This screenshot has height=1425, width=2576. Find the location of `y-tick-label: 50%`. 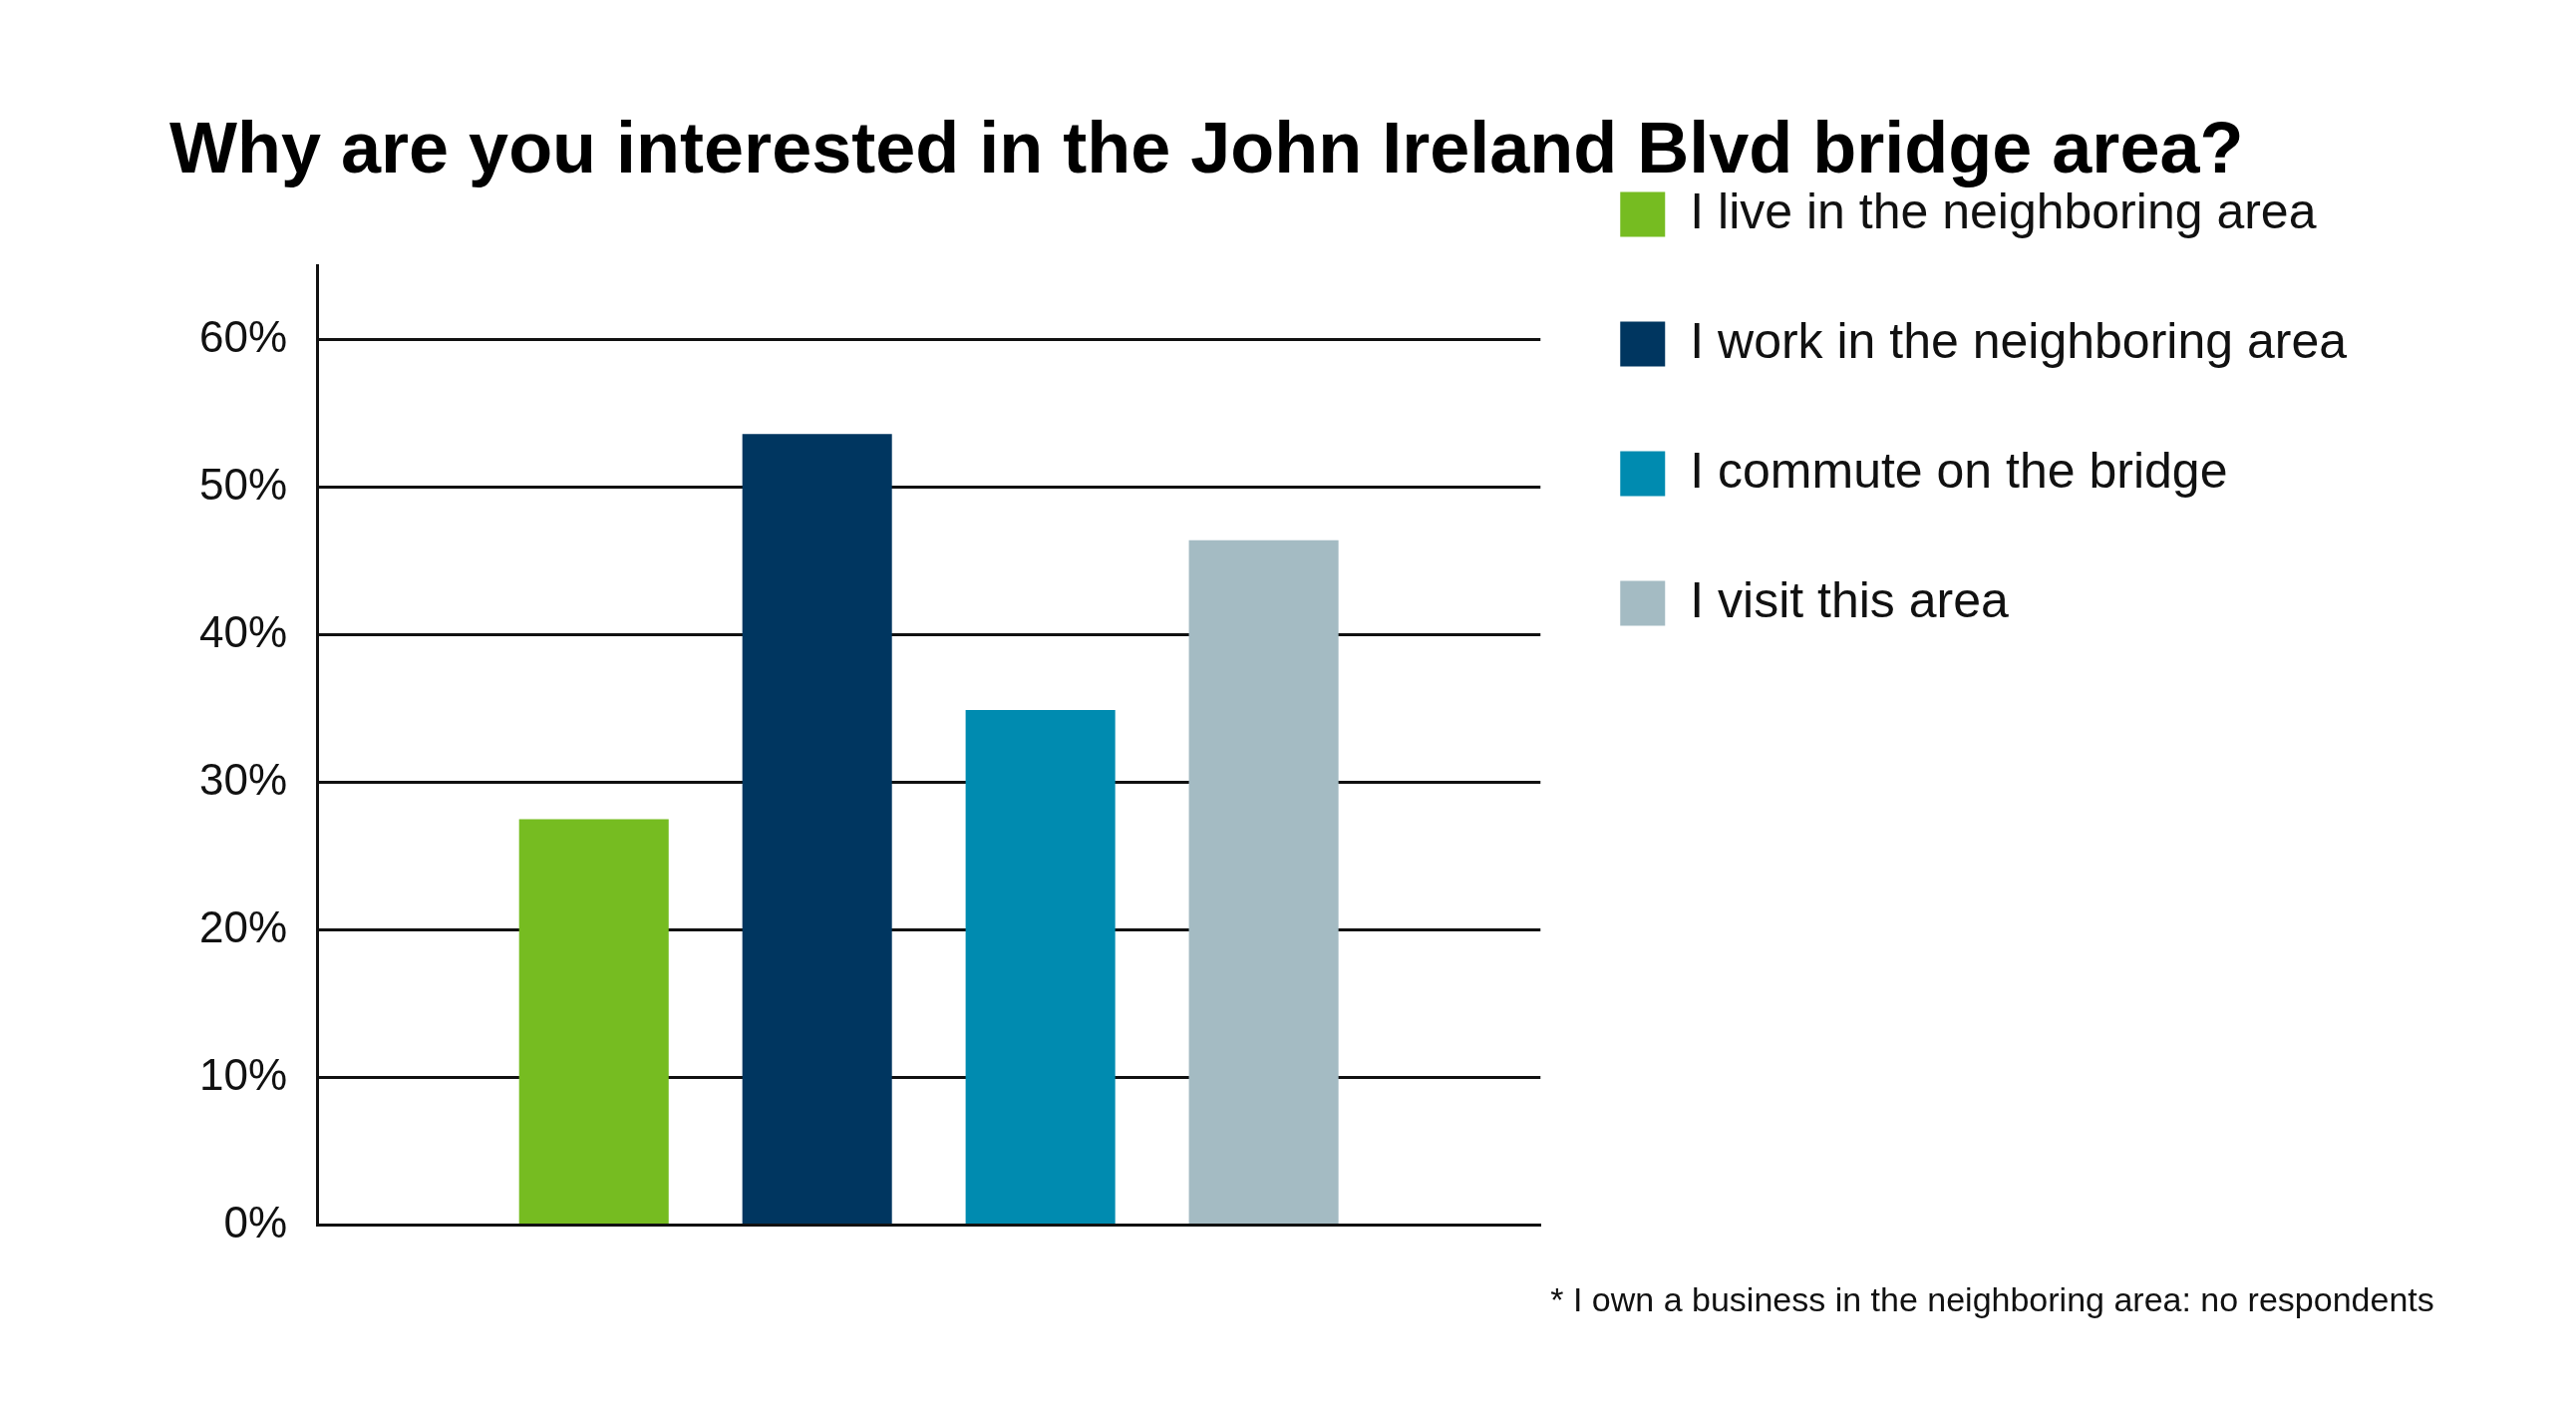

y-tick-label: 50% is located at coordinates (243, 484).